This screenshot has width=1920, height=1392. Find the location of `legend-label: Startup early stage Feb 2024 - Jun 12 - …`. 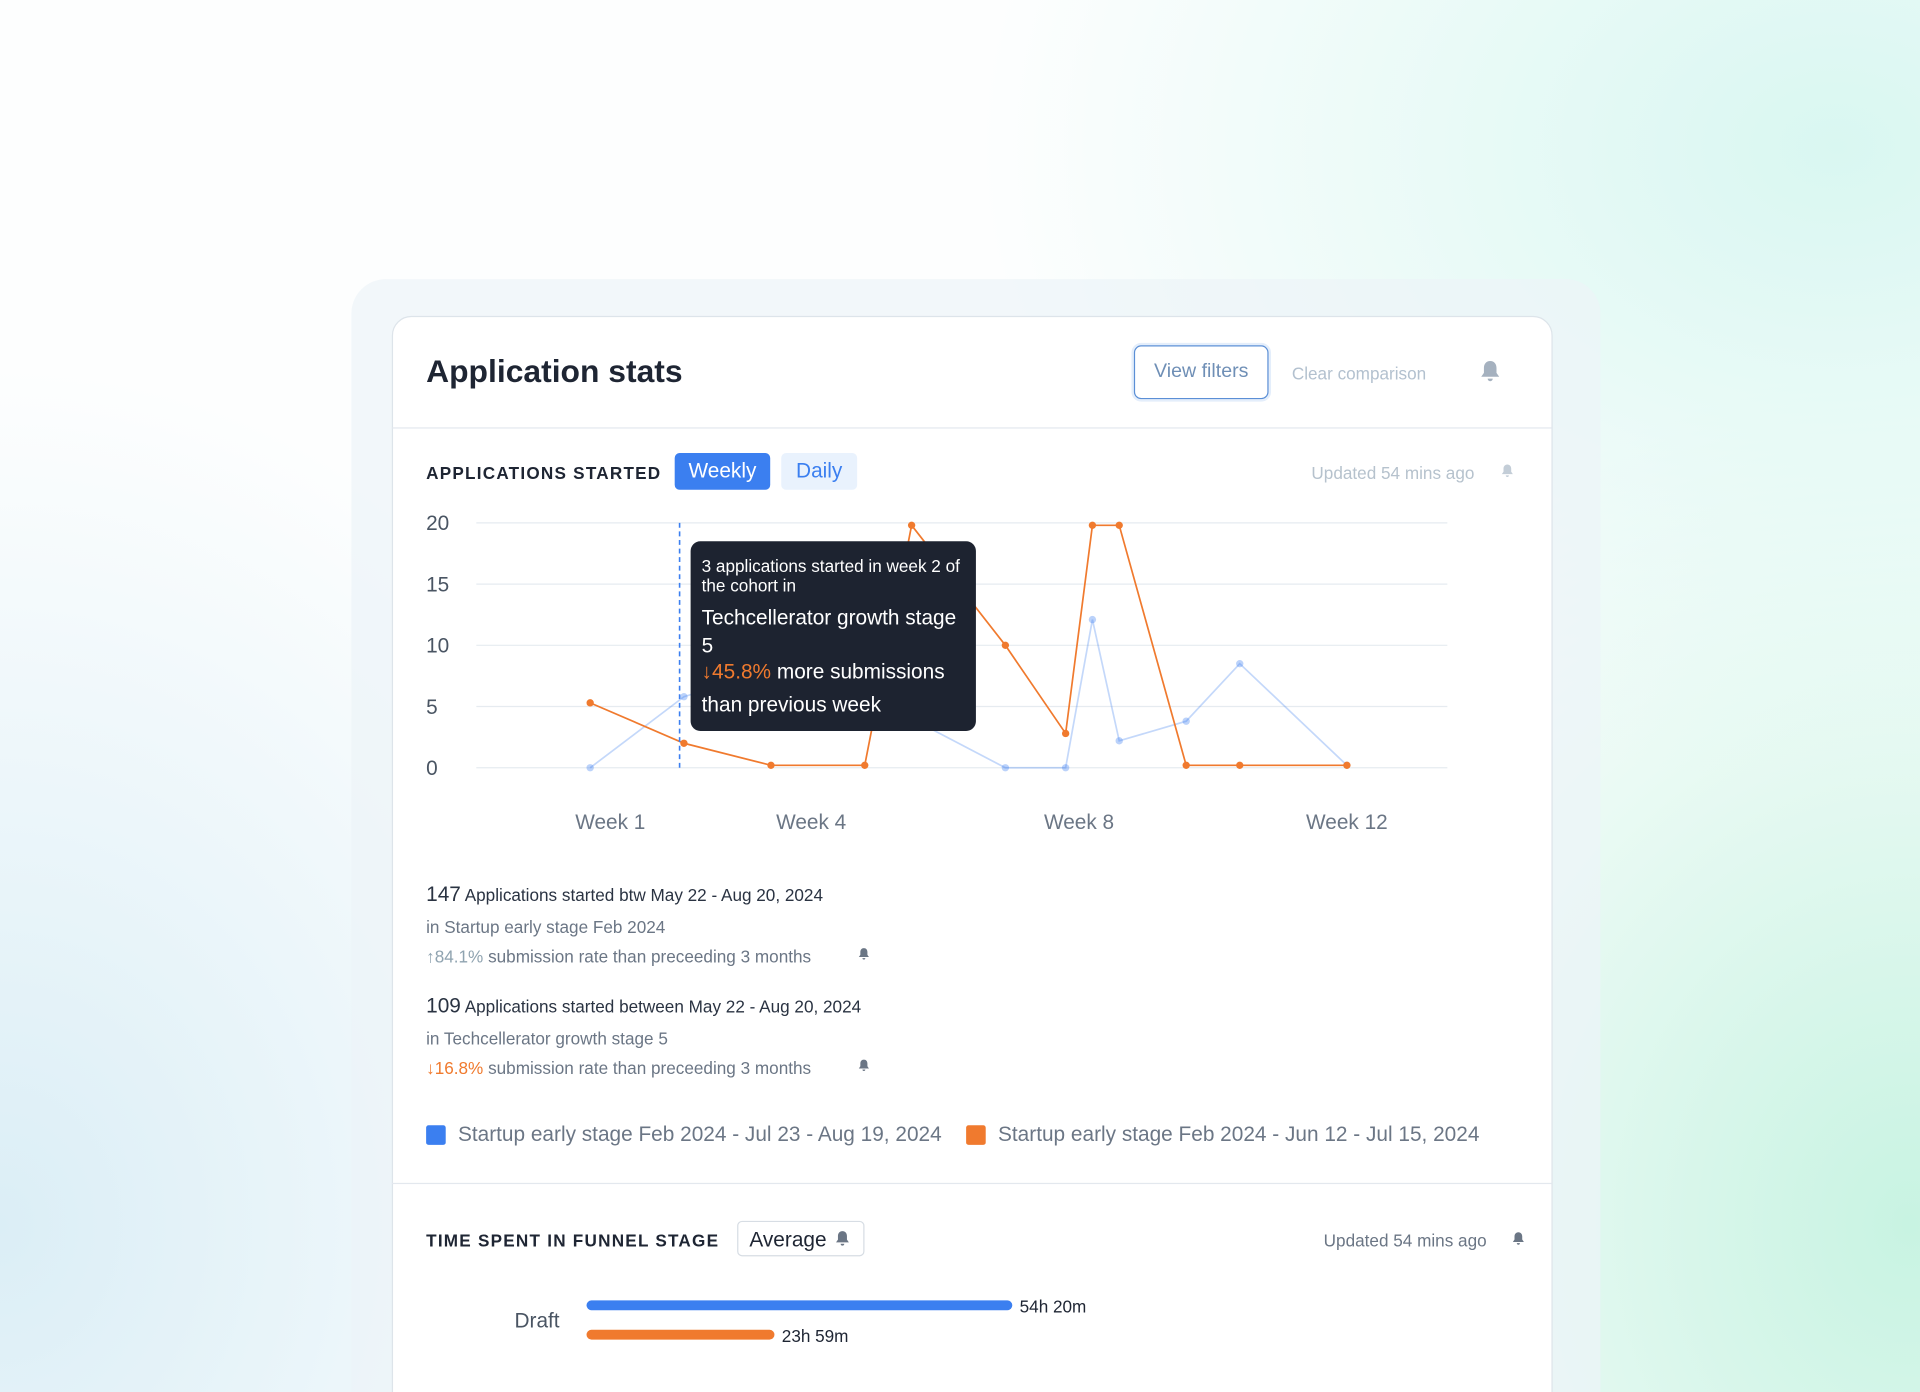

legend-label: Startup early stage Feb 2024 - Jun 12 - … is located at coordinates (1239, 1134).